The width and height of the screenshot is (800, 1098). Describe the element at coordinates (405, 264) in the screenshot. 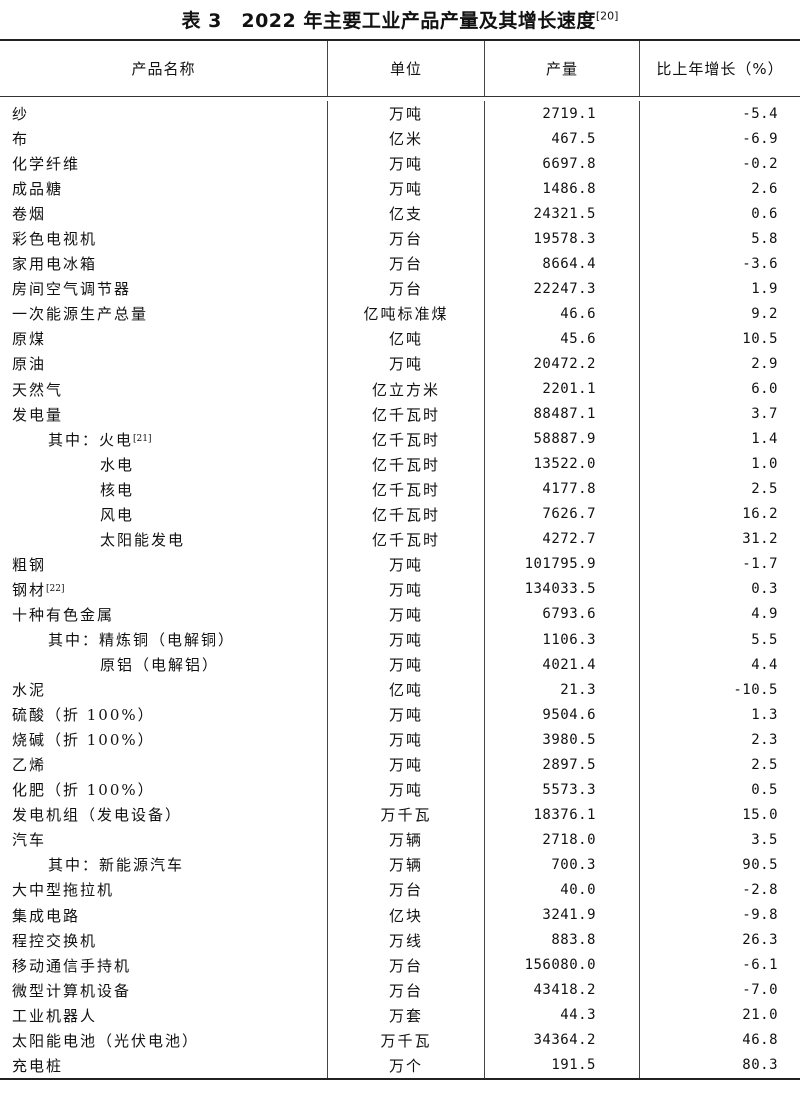

I see `unit-text: 万台` at that location.